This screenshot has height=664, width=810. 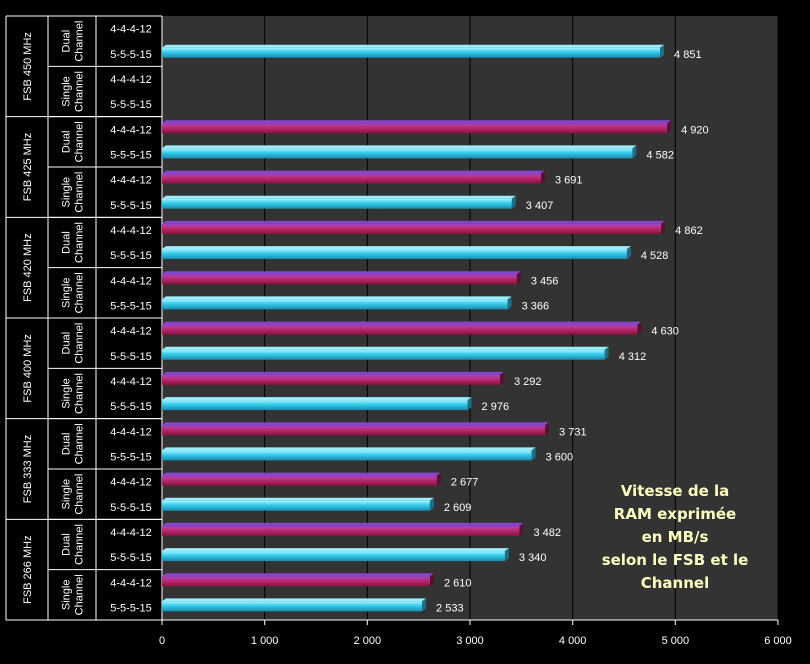 I want to click on annotation-line: Channel, so click(x=675, y=583).